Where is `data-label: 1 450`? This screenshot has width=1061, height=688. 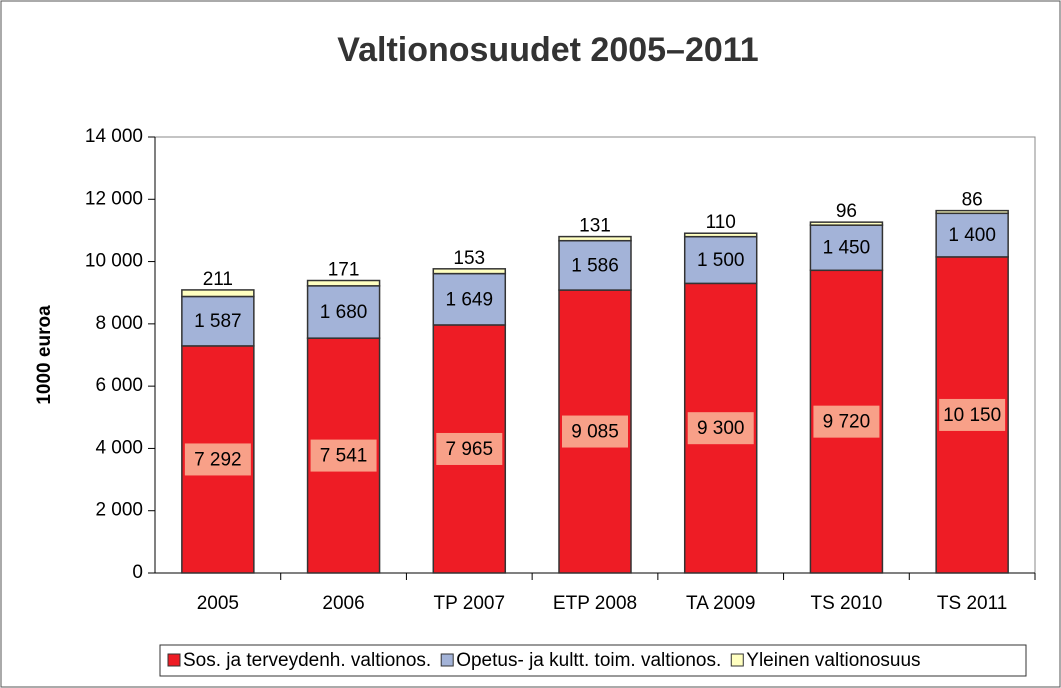 data-label: 1 450 is located at coordinates (847, 248).